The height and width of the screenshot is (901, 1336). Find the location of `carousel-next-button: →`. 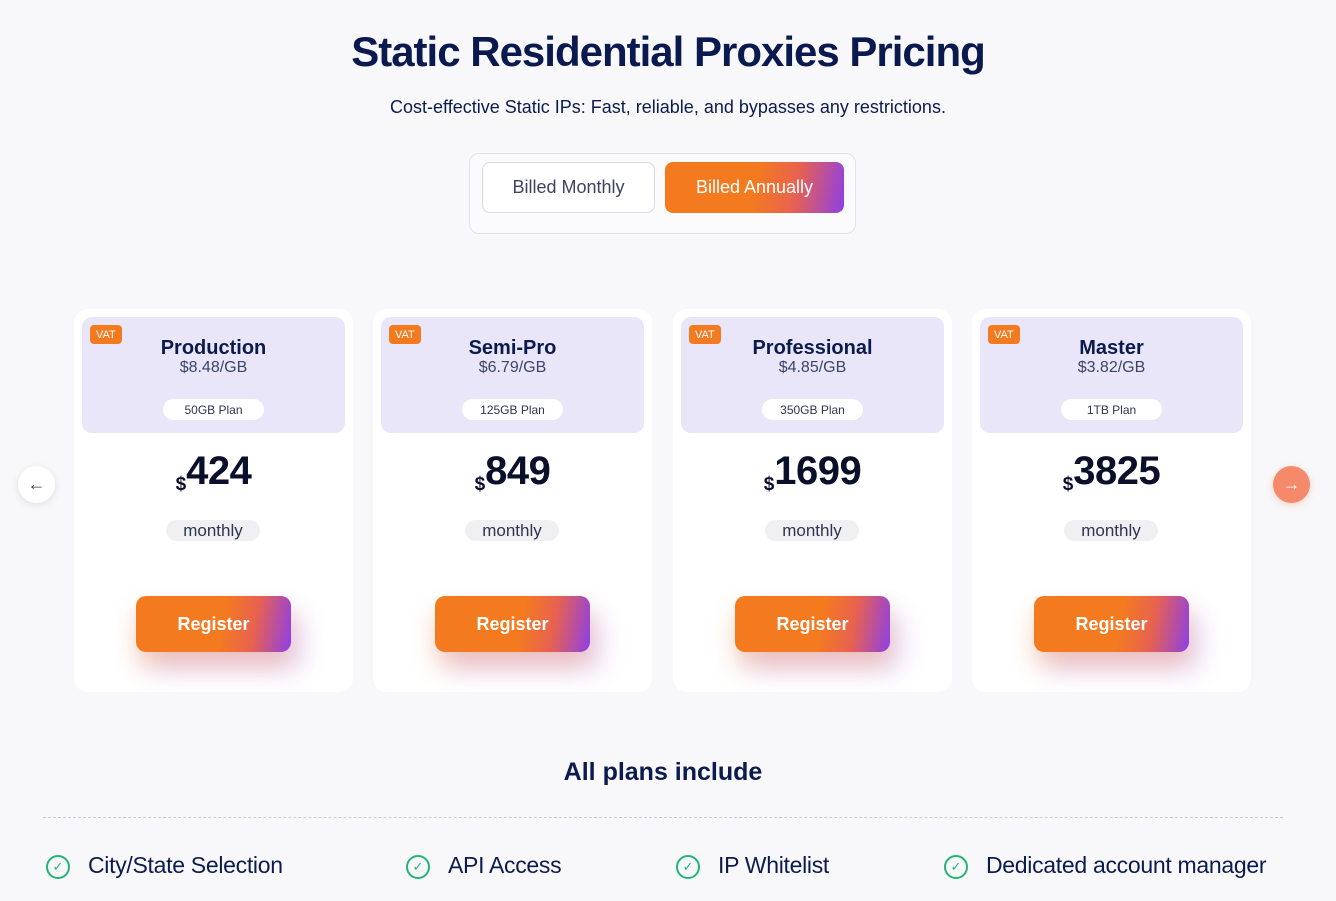

carousel-next-button: → is located at coordinates (1291, 484).